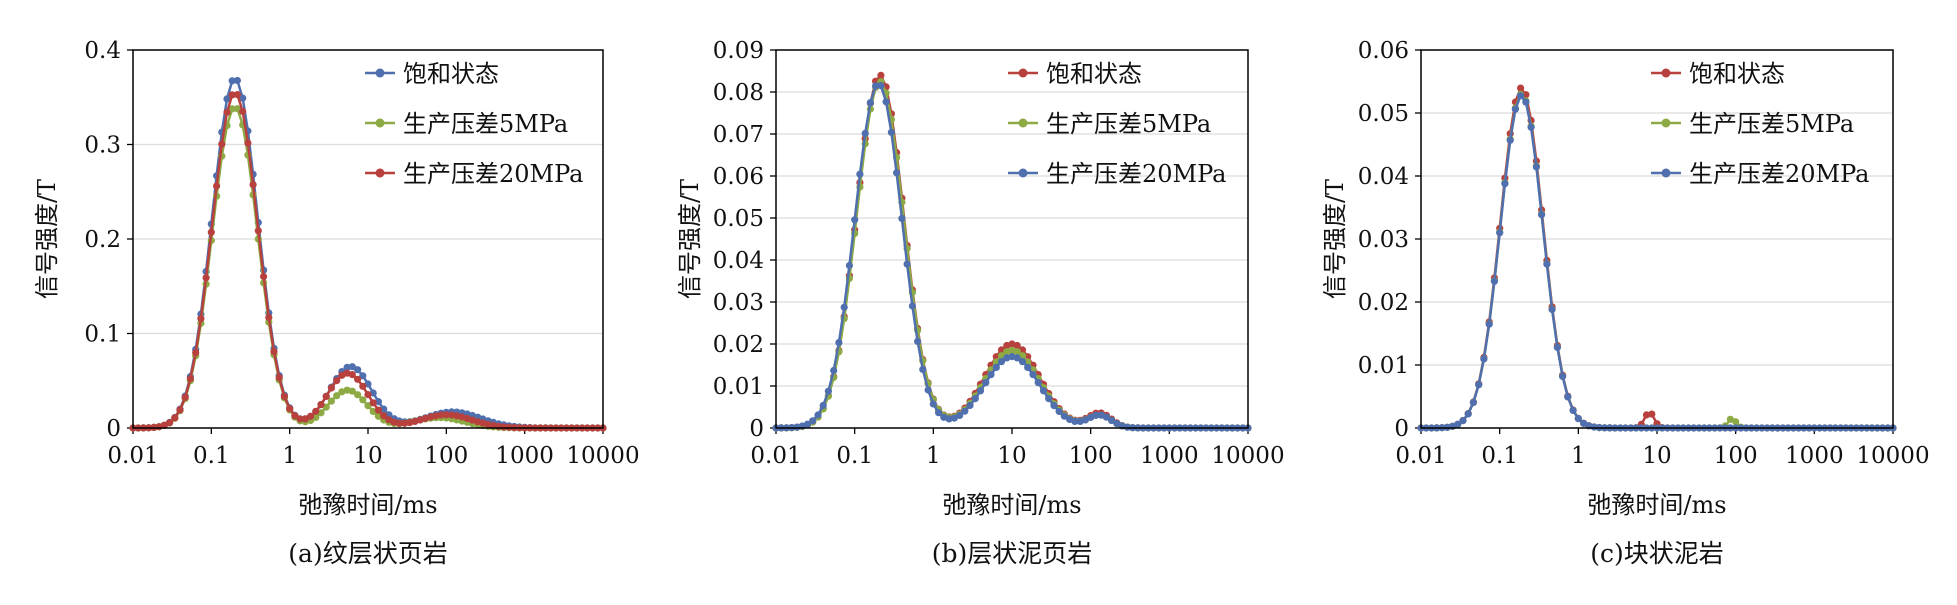  Describe the element at coordinates (738, 345) in the screenshot. I see `y-tick-label: 0.02` at that location.